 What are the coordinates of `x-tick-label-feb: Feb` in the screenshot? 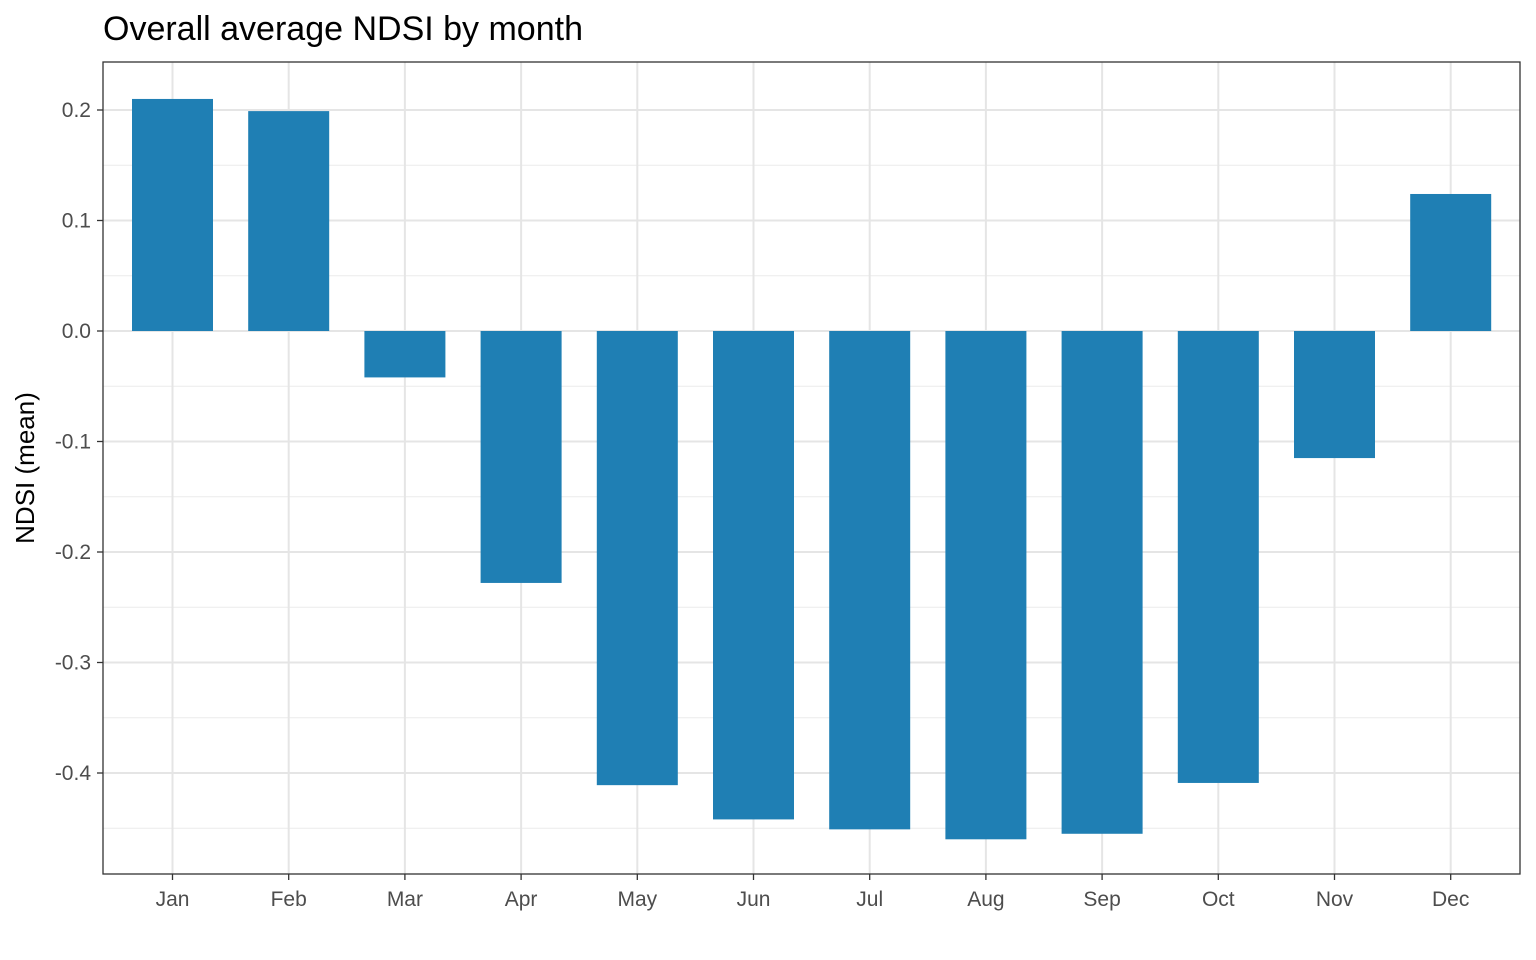 It's located at (289, 899).